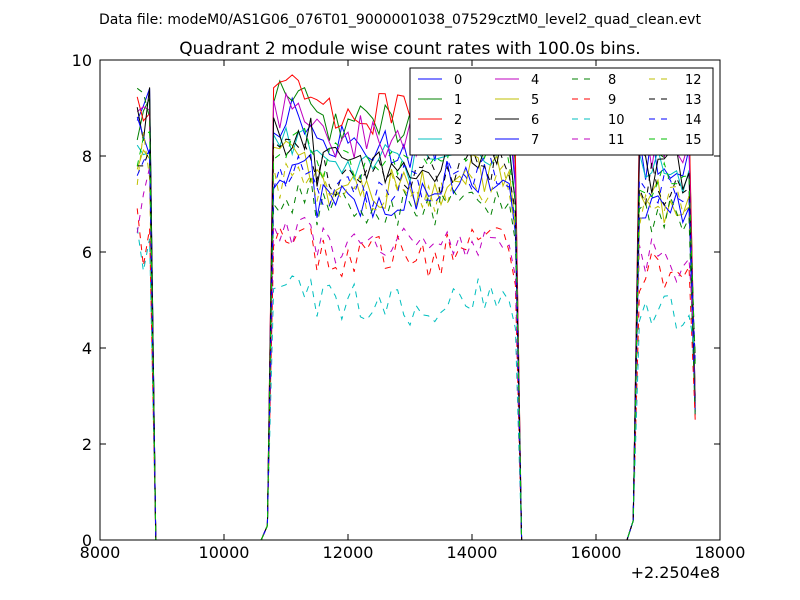 The height and width of the screenshot is (600, 800). Describe the element at coordinates (458, 80) in the screenshot. I see `legend-label-0: 0` at that location.